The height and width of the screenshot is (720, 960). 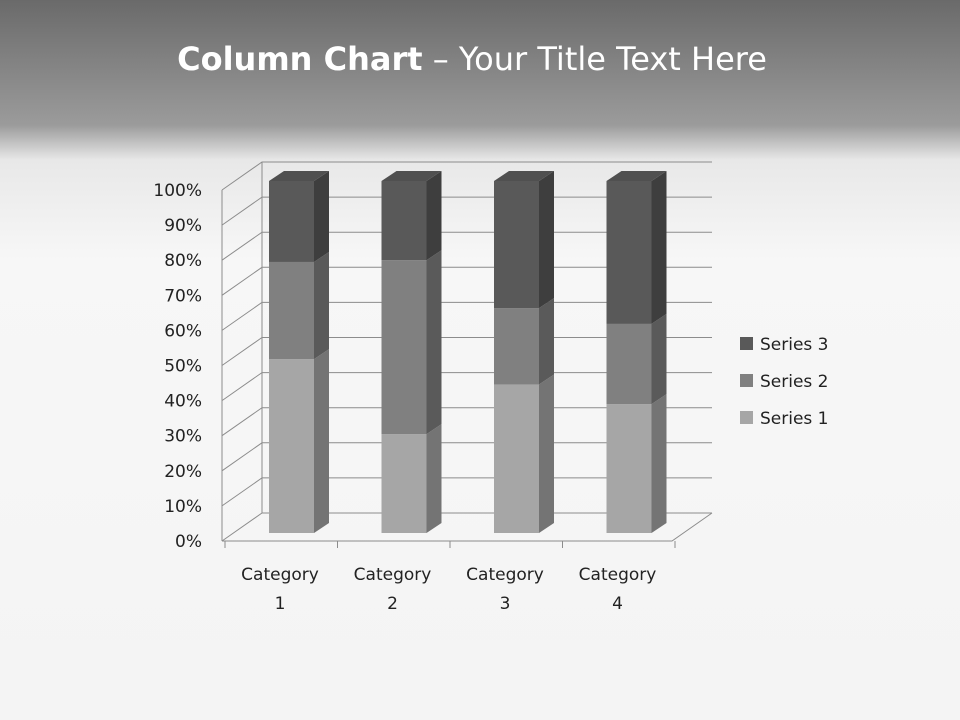 I want to click on x-tick-label: 2, so click(x=392, y=604).